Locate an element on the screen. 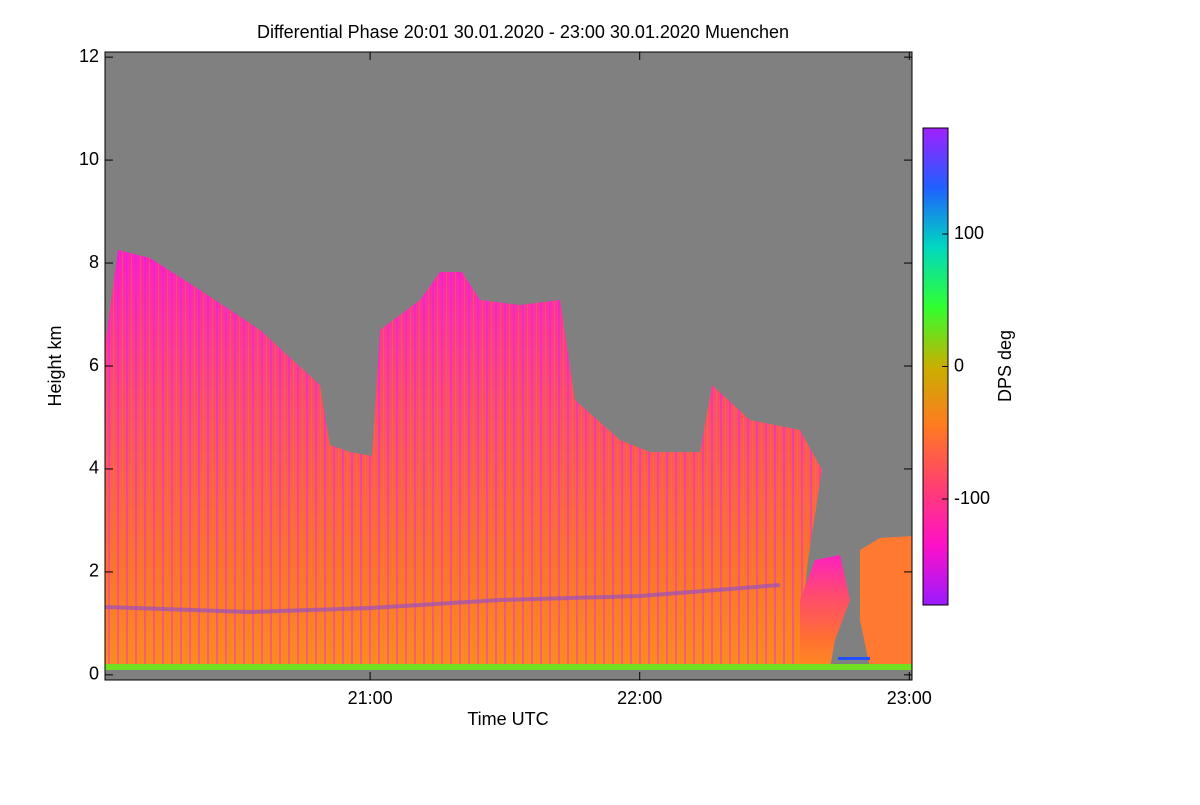  x-tick-label: 23:00 is located at coordinates (909, 698).